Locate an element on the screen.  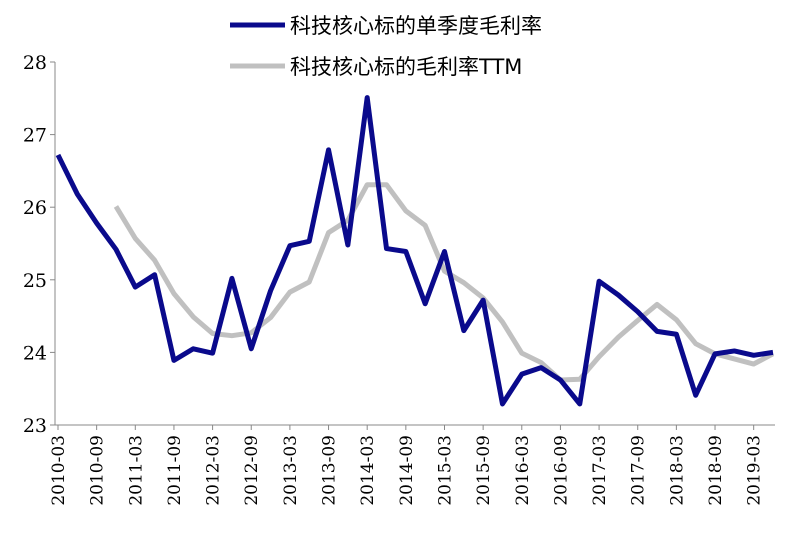
x-tick-label: 2013-03 is located at coordinates (291, 470).